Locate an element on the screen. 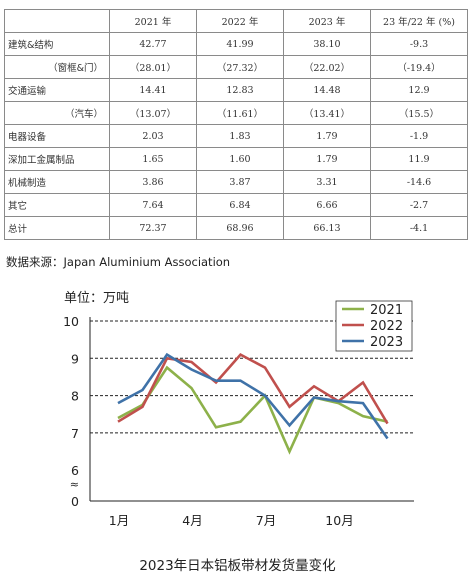 Image resolution: width=475 pixels, height=580 pixels. table-cell: 11.9 is located at coordinates (419, 159).